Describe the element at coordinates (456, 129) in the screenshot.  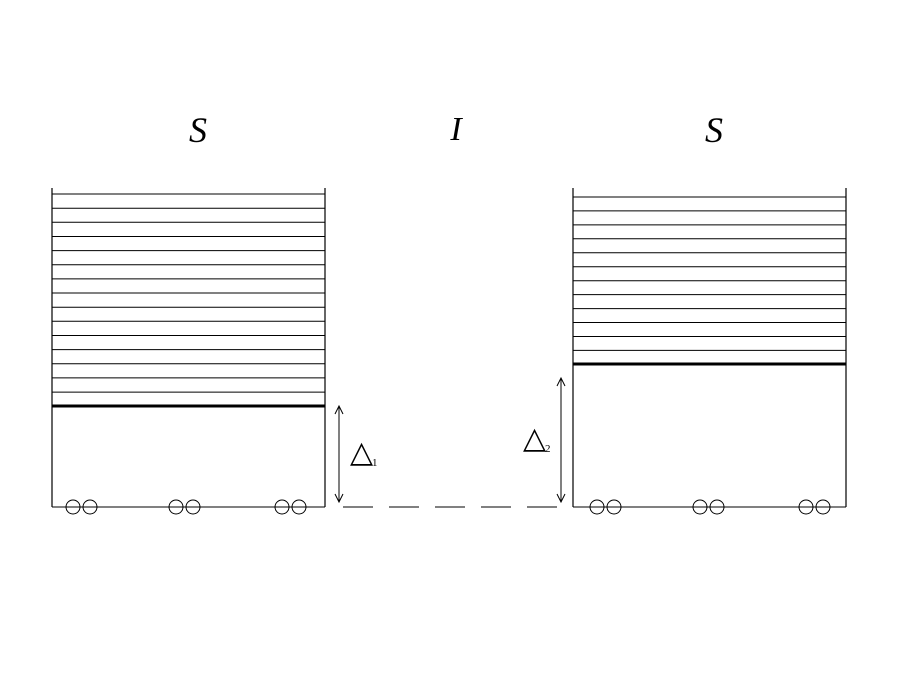
I see `middle-letter-label: I` at that location.